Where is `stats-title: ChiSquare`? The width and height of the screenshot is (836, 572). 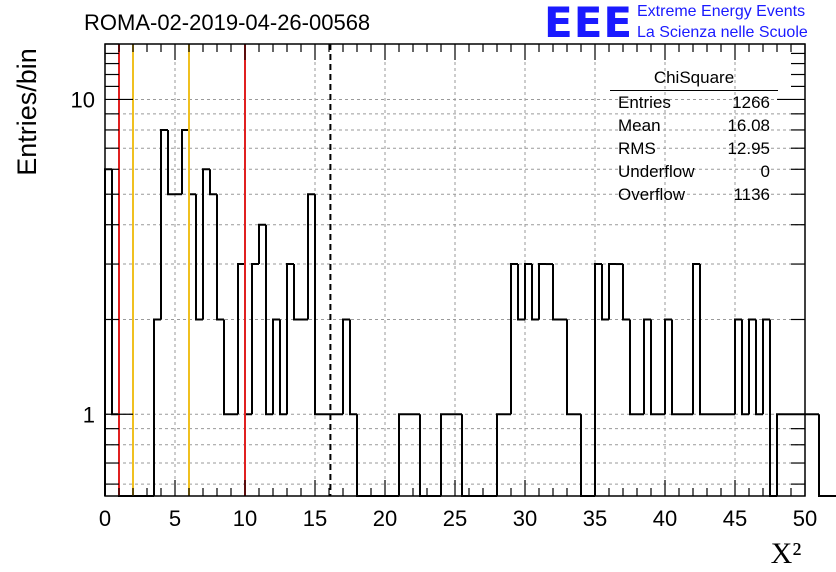
stats-title: ChiSquare is located at coordinates (694, 78).